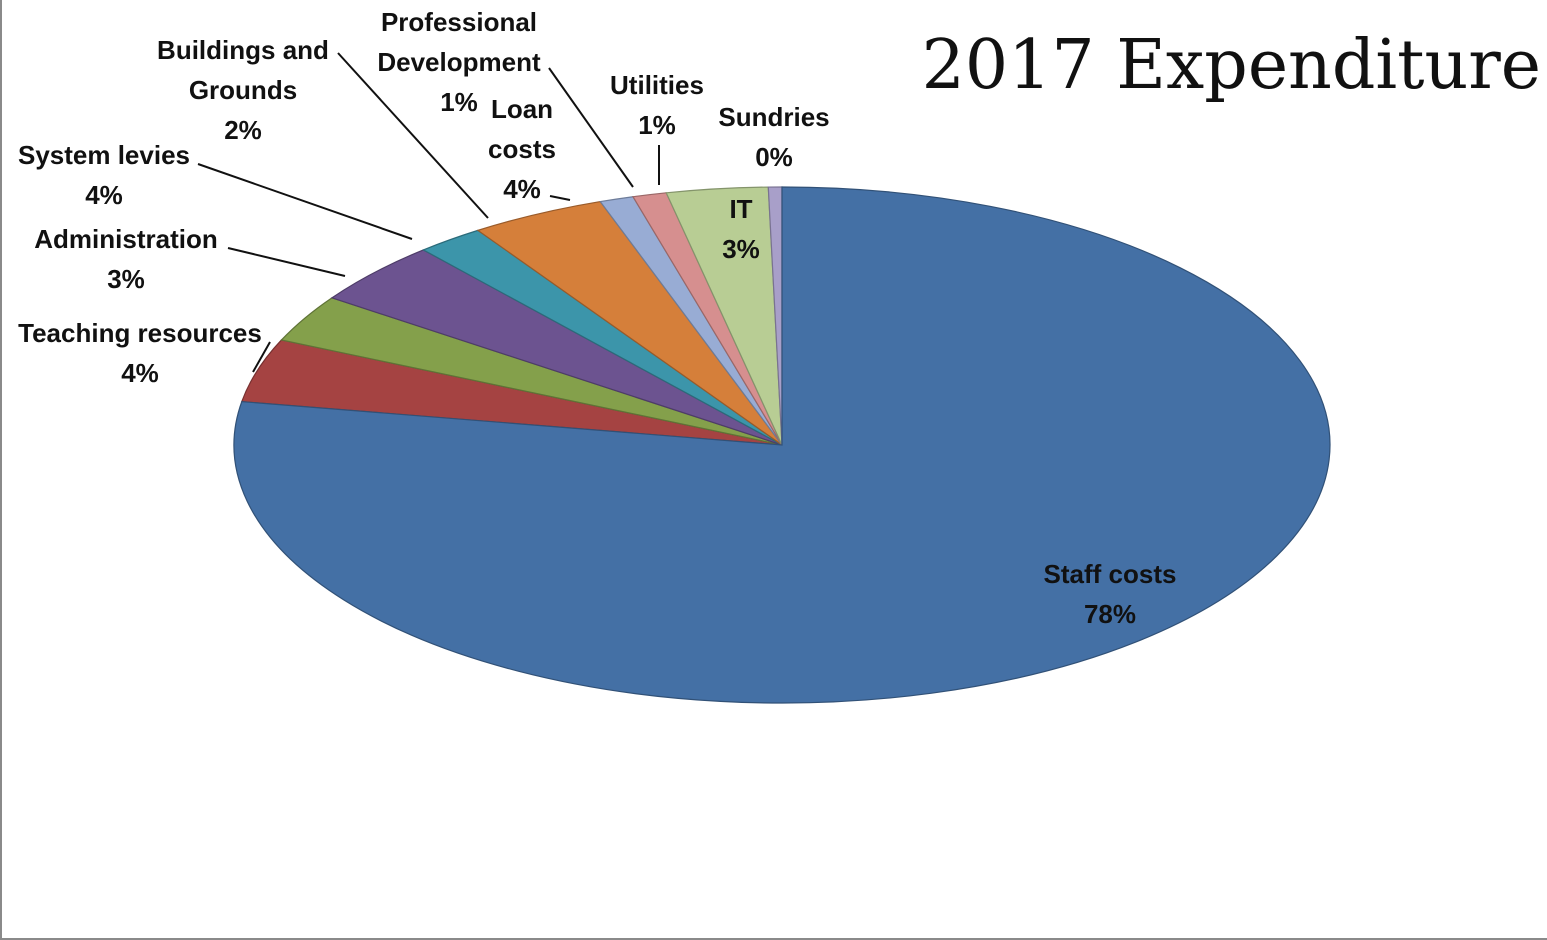 The height and width of the screenshot is (940, 1547). Describe the element at coordinates (591, 127) in the screenshot. I see `leader-line-professional-development` at that location.